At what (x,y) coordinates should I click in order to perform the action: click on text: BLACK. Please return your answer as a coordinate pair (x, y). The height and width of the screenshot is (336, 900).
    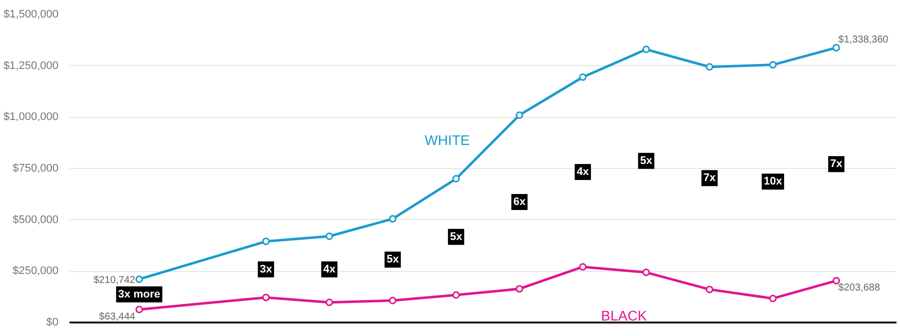
    Looking at the image, I should click on (624, 315).